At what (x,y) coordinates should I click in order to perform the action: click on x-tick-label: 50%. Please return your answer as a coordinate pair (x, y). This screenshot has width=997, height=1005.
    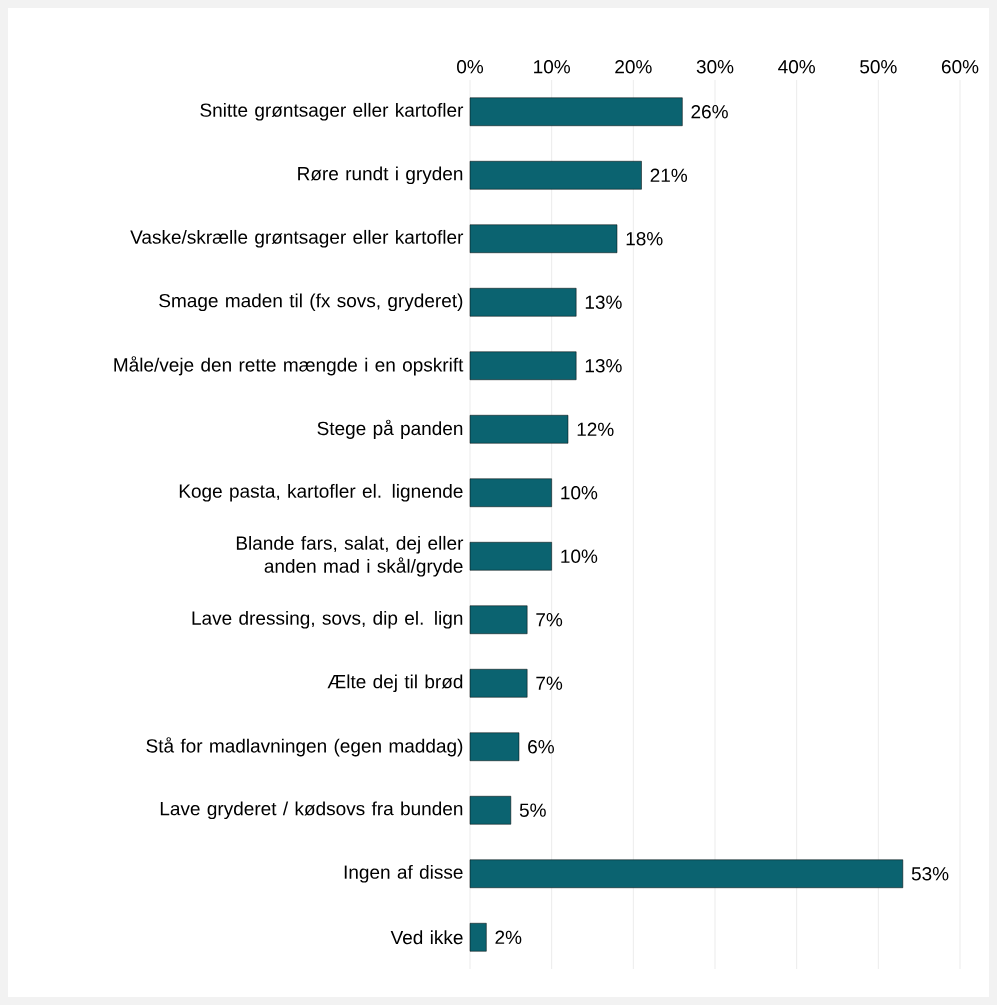
    Looking at the image, I should click on (878, 67).